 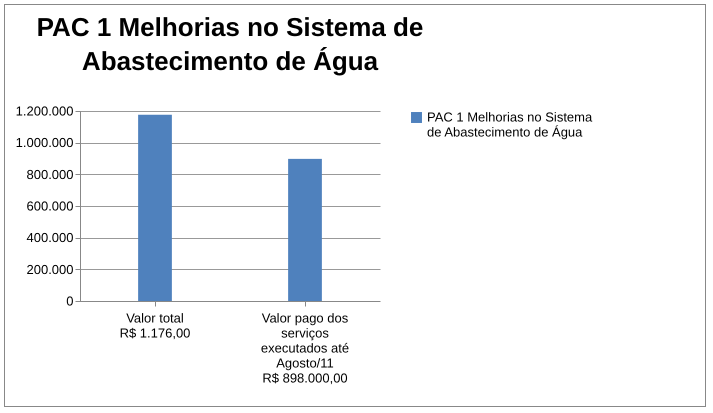 What do you see at coordinates (50, 174) in the screenshot?
I see `y-tick-label: 800.000` at bounding box center [50, 174].